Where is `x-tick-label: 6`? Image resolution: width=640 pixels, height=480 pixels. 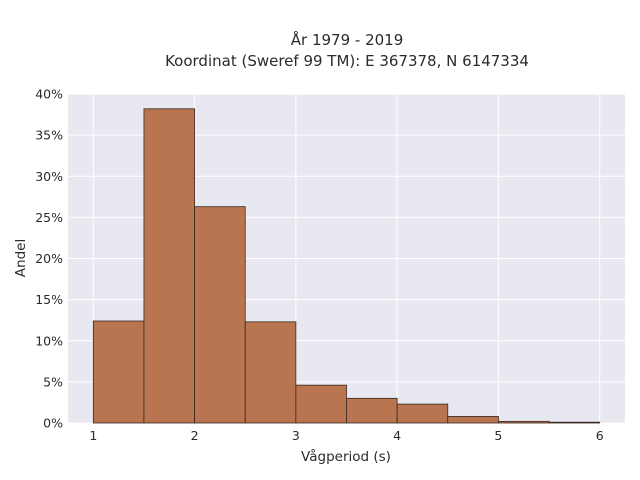 x-tick-label: 6 is located at coordinates (600, 435).